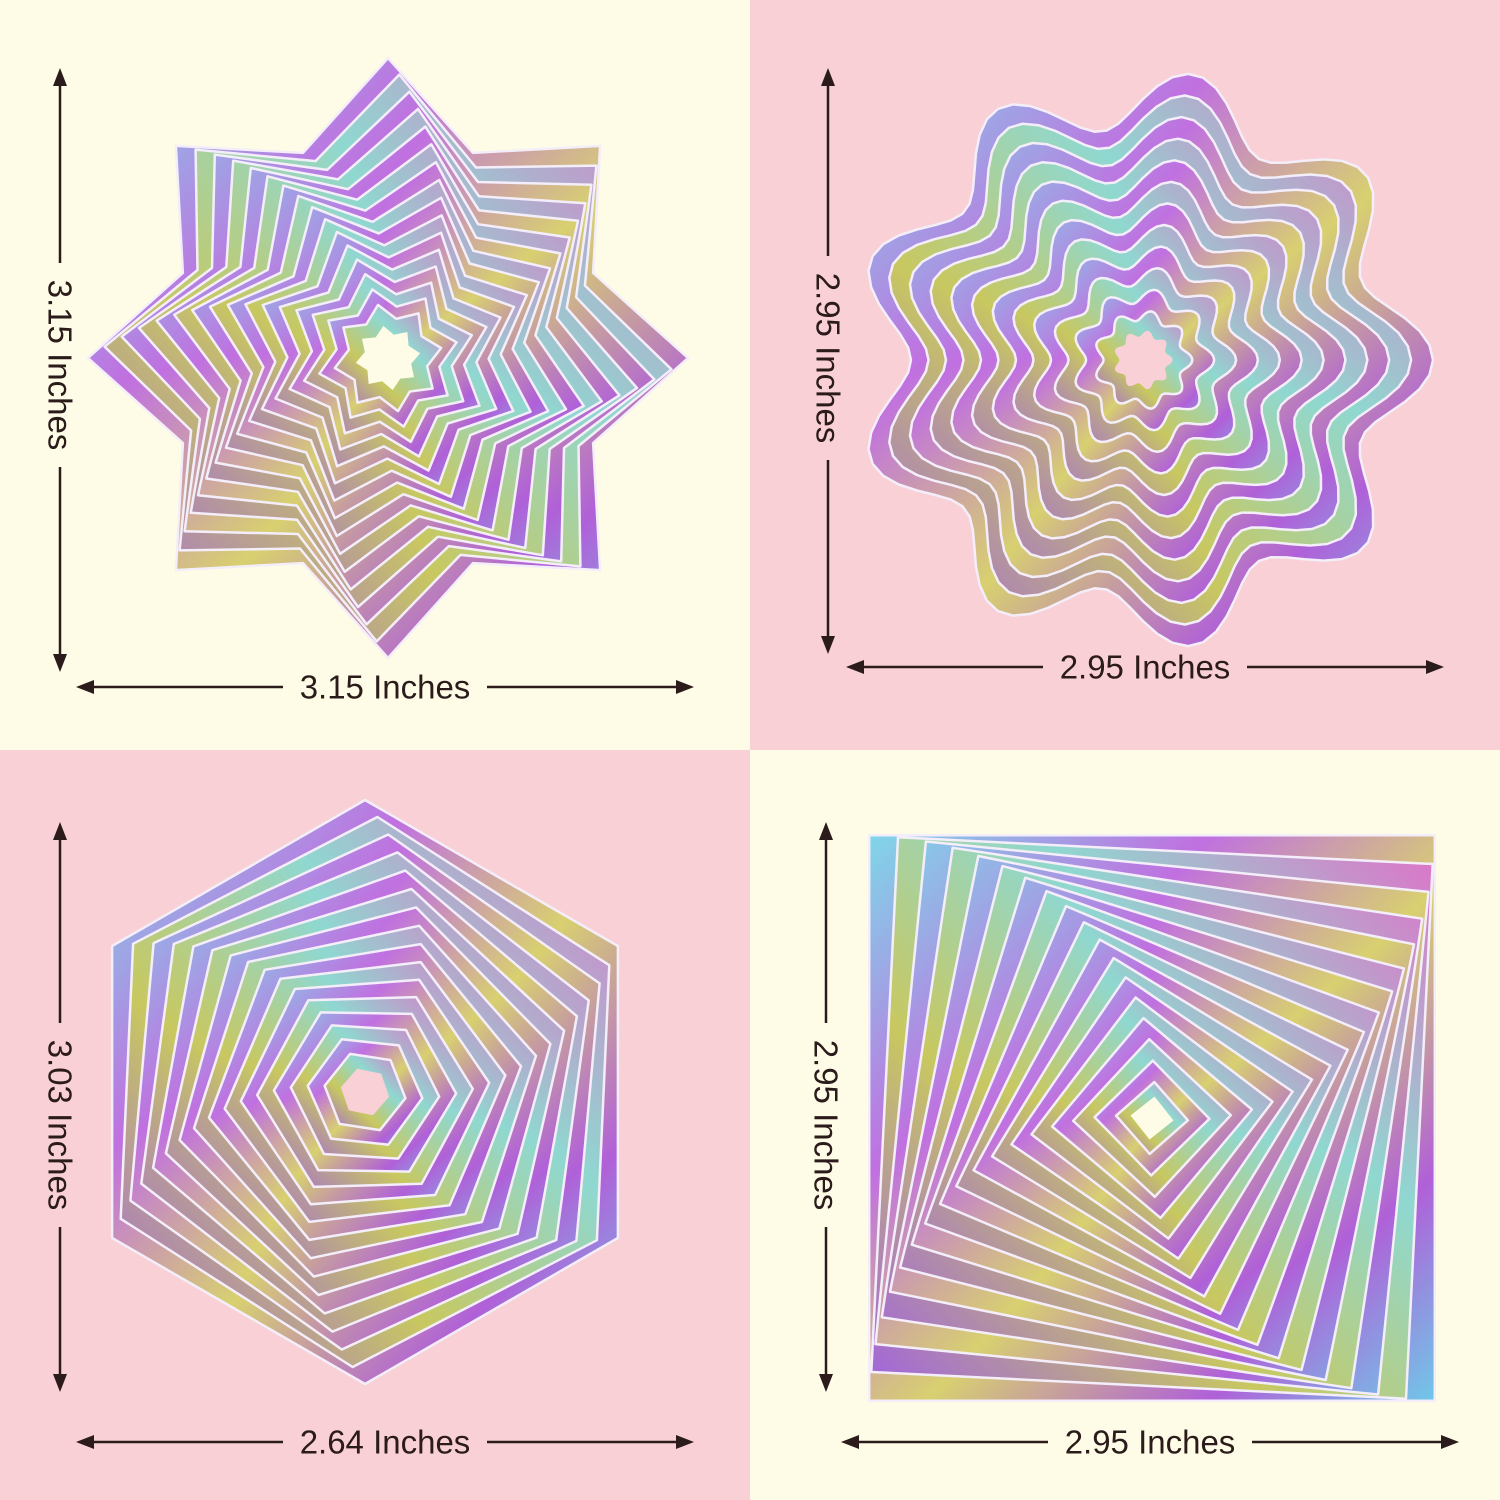  I want to click on width-label: 2.64 Inches, so click(385, 1442).